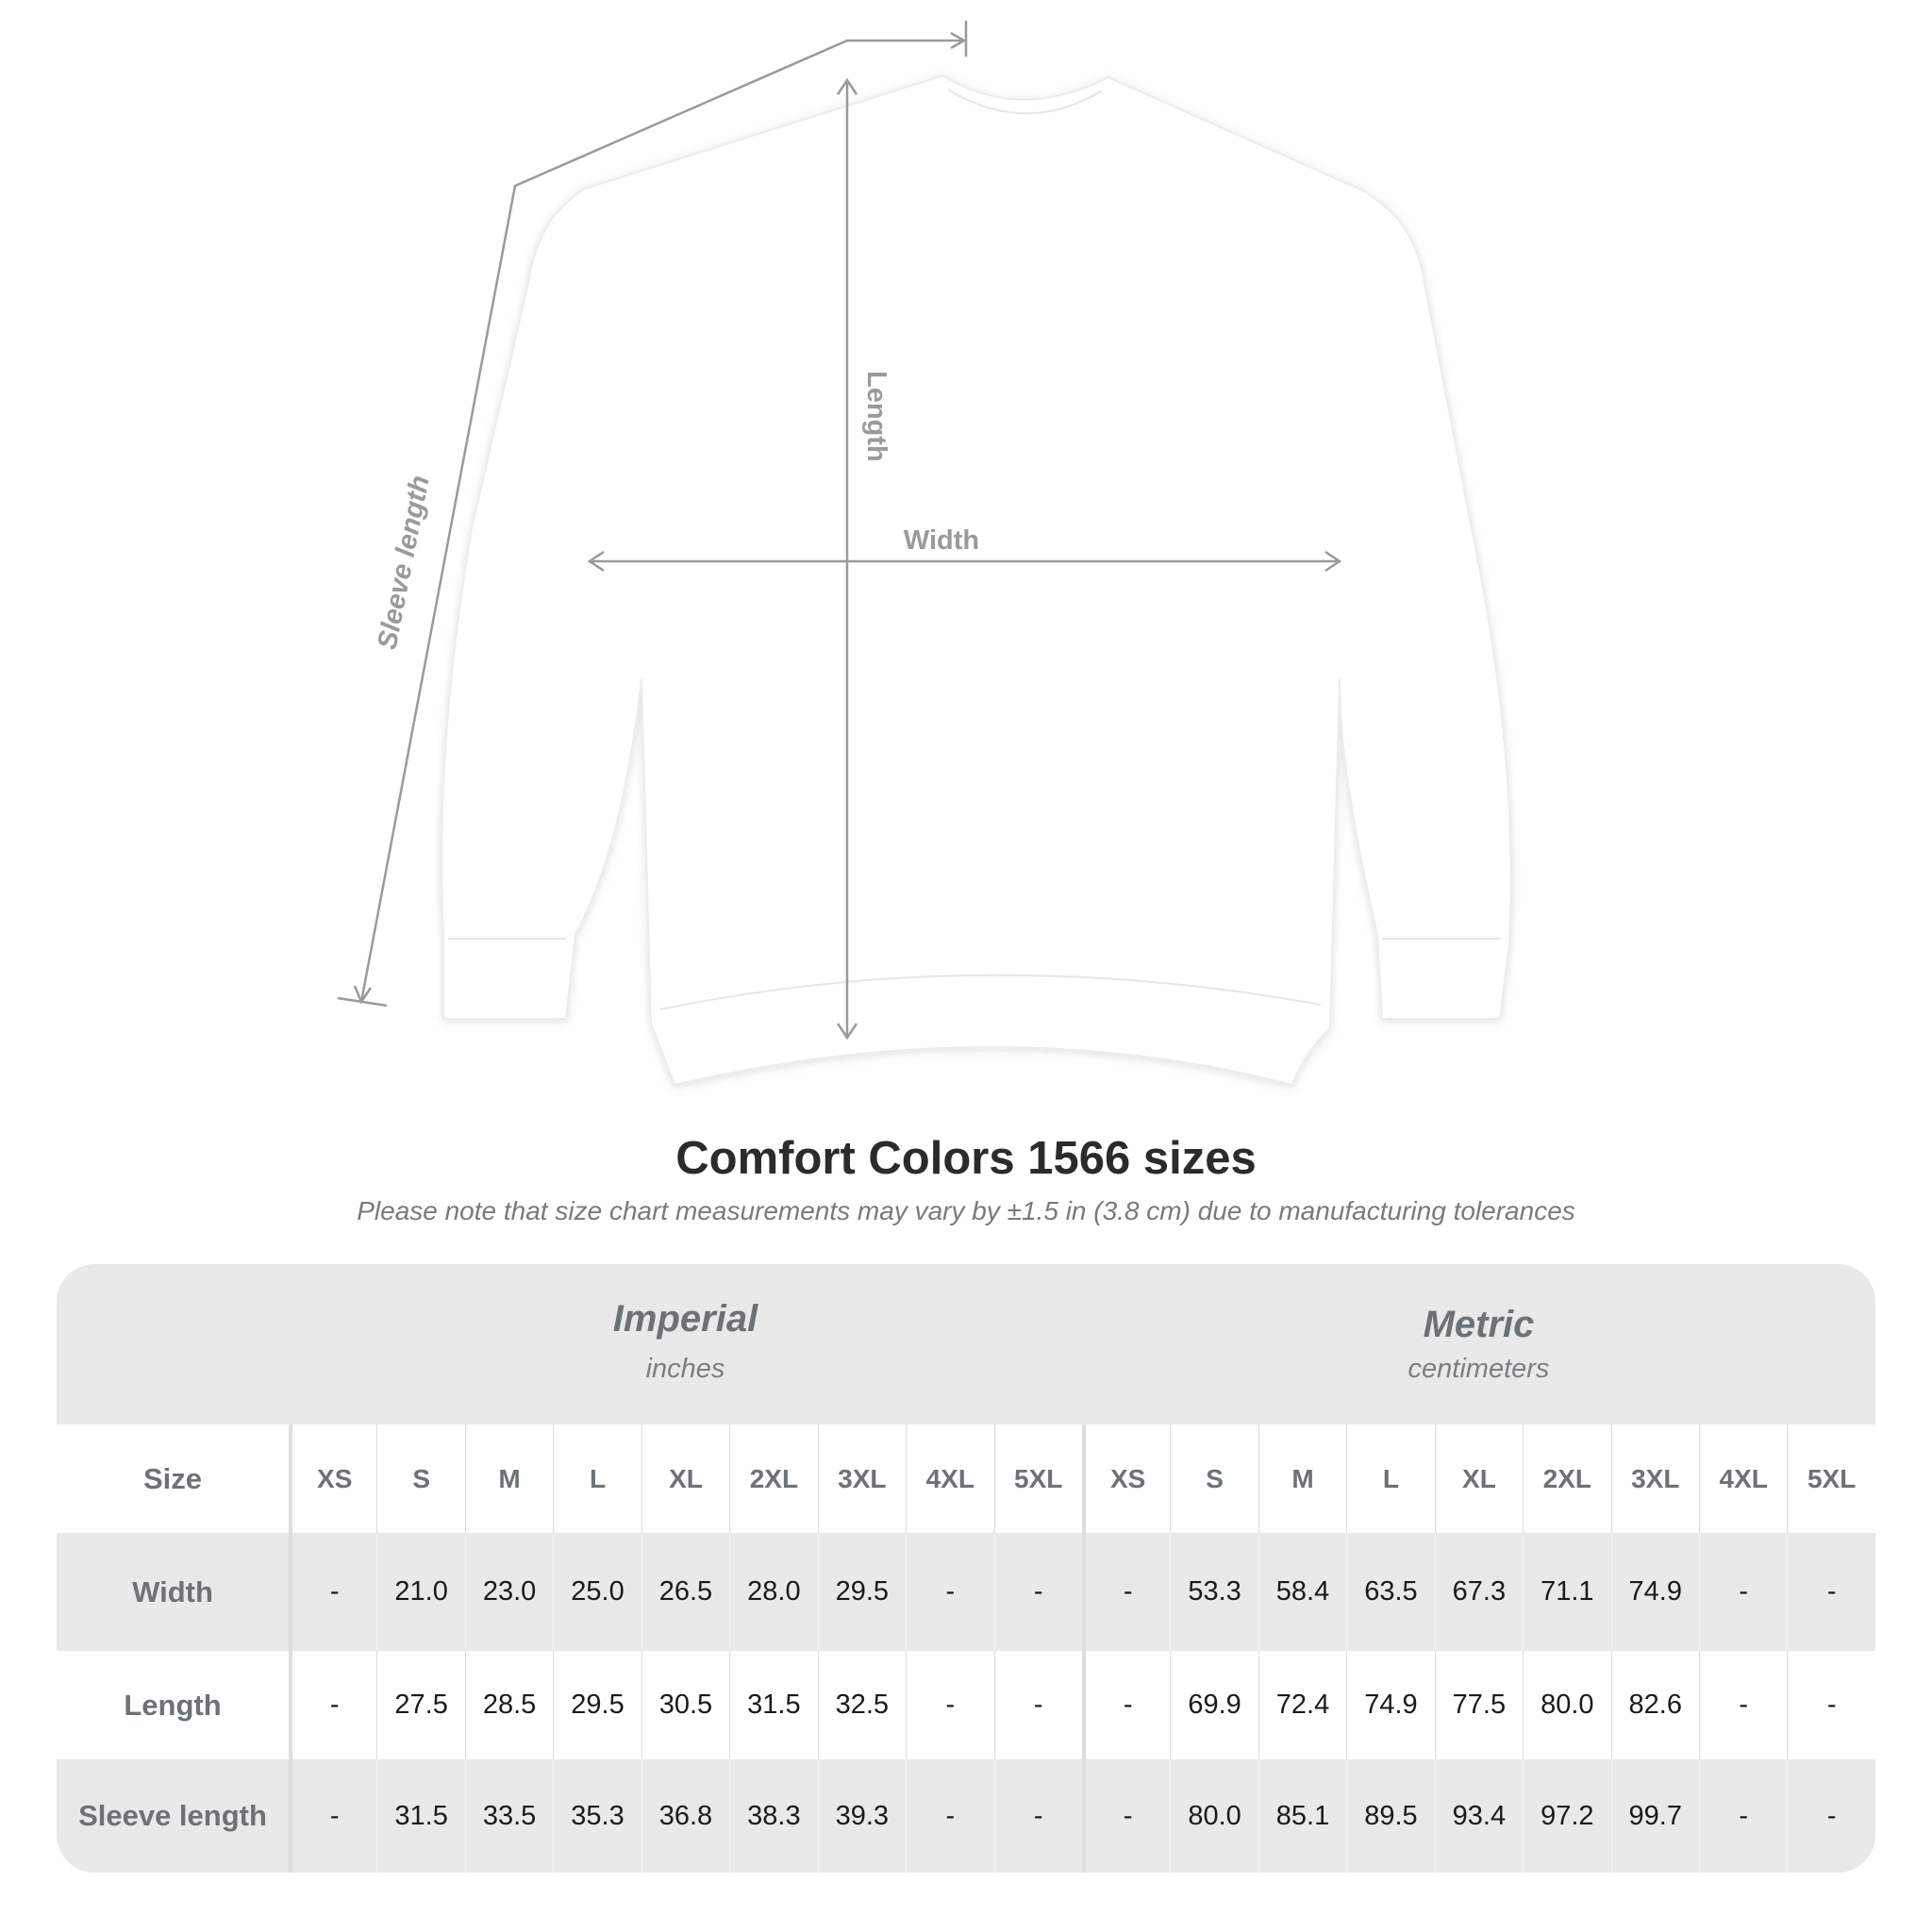 The width and height of the screenshot is (1932, 1932). Describe the element at coordinates (773, 1816) in the screenshot. I see `value-cell-imperial: 38.3` at that location.